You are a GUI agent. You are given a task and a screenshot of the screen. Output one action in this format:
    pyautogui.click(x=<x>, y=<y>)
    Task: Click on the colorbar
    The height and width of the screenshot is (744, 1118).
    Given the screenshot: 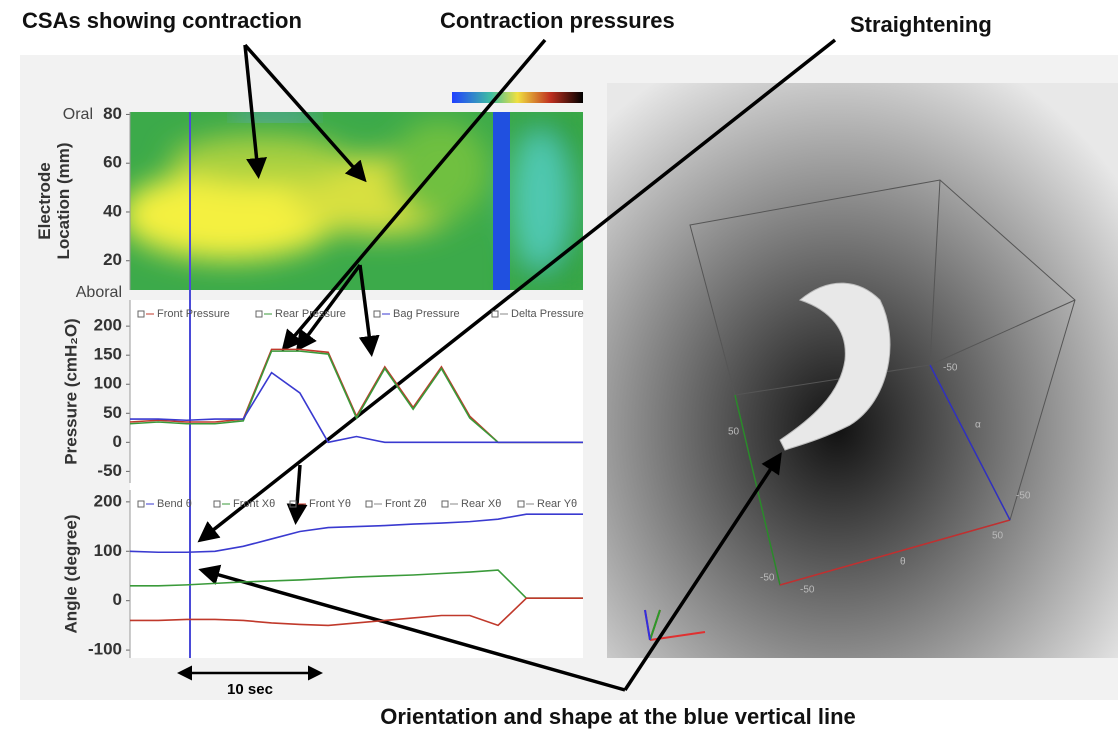 What is the action you would take?
    pyautogui.click(x=517, y=97)
    